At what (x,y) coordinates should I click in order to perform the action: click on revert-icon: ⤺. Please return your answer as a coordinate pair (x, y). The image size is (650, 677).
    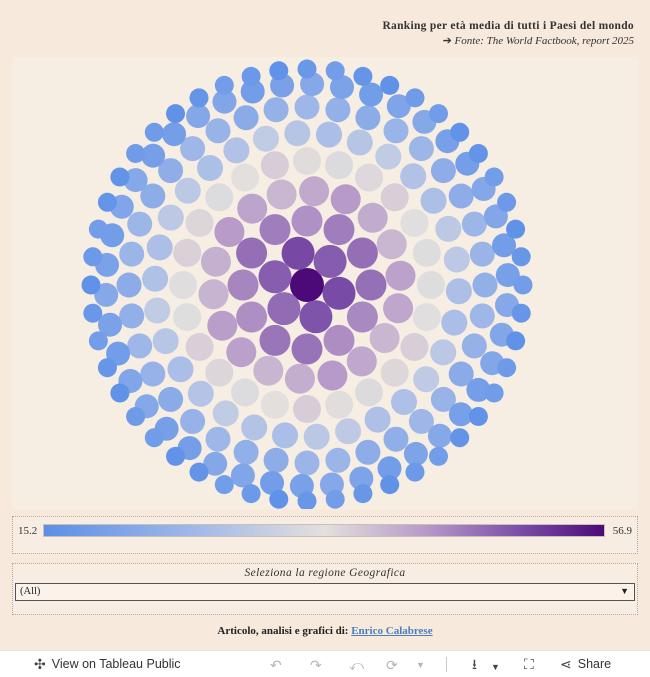
    Looking at the image, I should click on (356, 665).